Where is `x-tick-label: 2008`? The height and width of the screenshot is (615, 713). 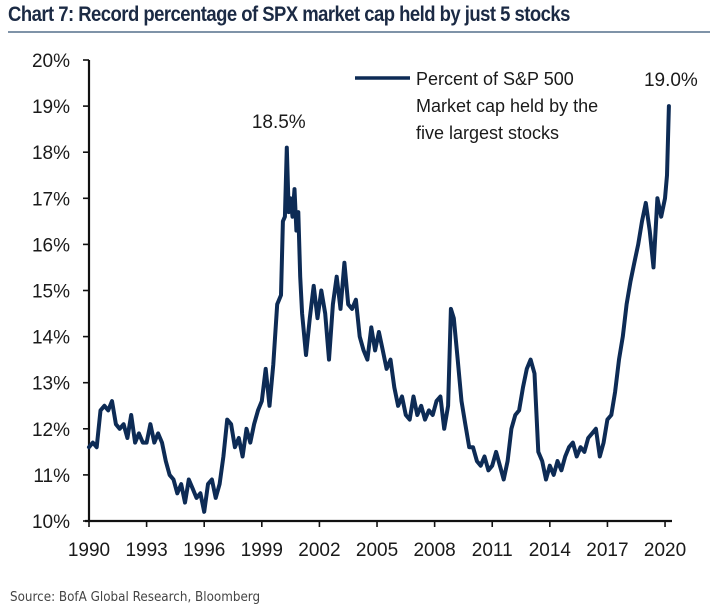
x-tick-label: 2008 is located at coordinates (434, 550).